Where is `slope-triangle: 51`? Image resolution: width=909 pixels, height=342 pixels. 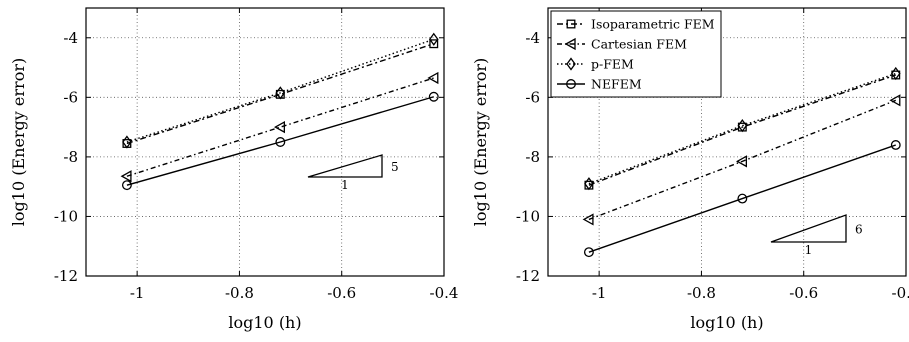
slope-triangle: 51 is located at coordinates (353, 173).